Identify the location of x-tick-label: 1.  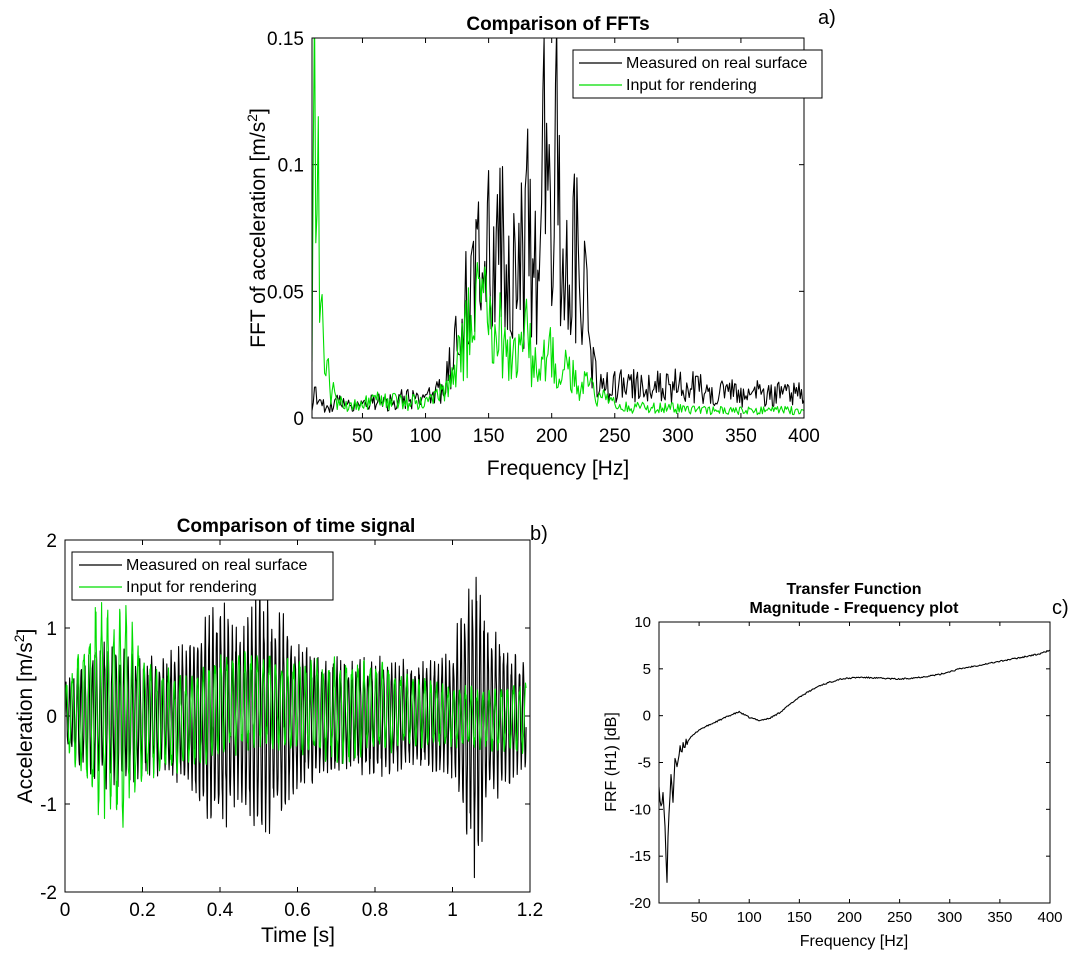
(452, 910).